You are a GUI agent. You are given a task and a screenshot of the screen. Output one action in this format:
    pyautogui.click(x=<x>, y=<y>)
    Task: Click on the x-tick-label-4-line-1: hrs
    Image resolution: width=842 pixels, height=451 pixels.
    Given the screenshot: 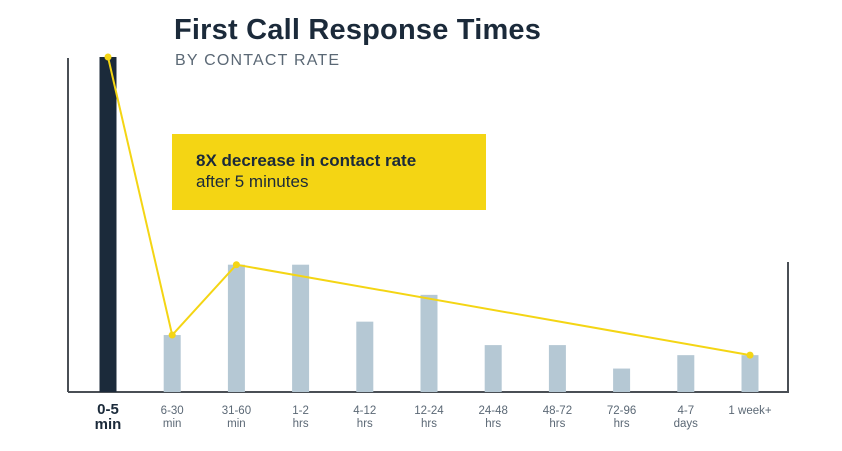 What is the action you would take?
    pyautogui.click(x=365, y=424)
    